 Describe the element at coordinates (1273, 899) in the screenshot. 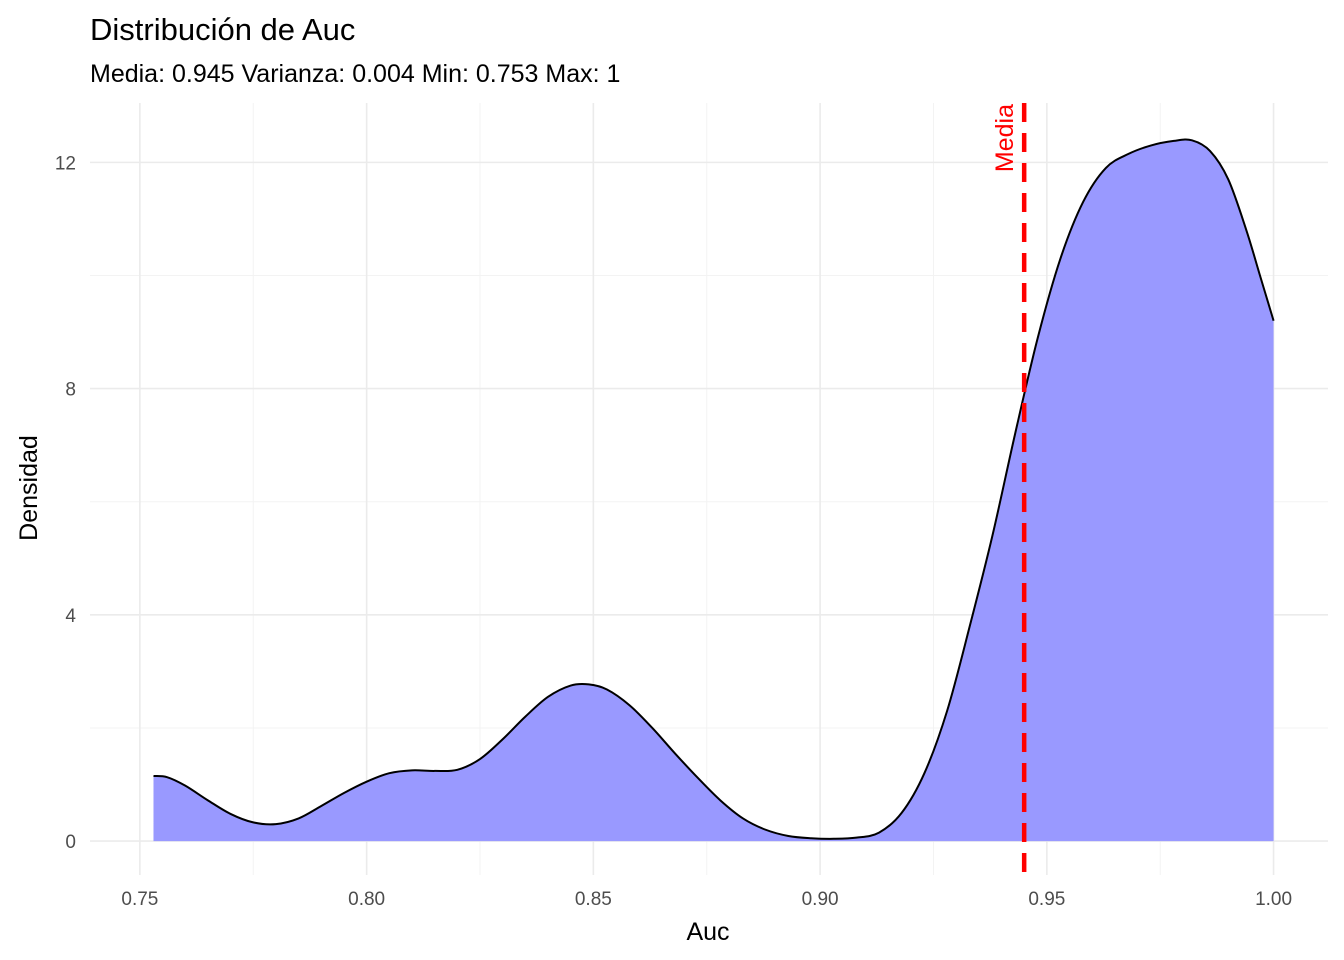

I see `x-tick-label: 1.00` at that location.